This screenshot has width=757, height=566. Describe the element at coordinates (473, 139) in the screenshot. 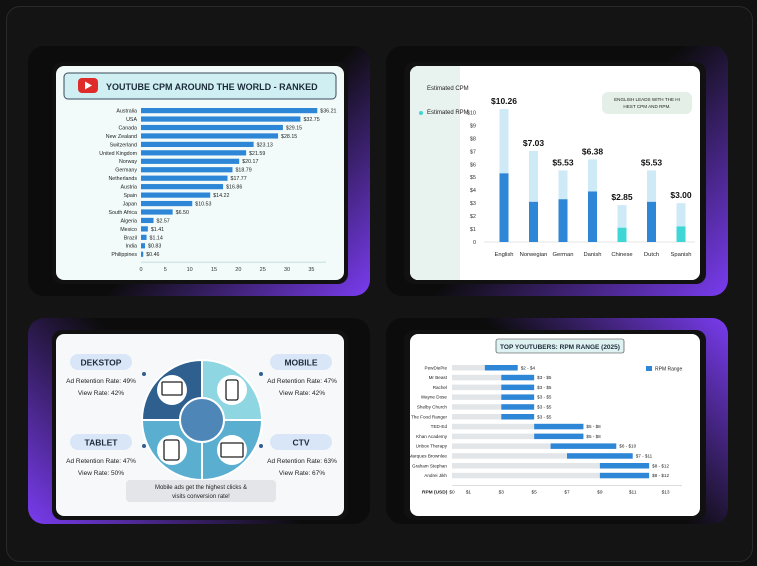

I see `y-tick-label: $8` at that location.